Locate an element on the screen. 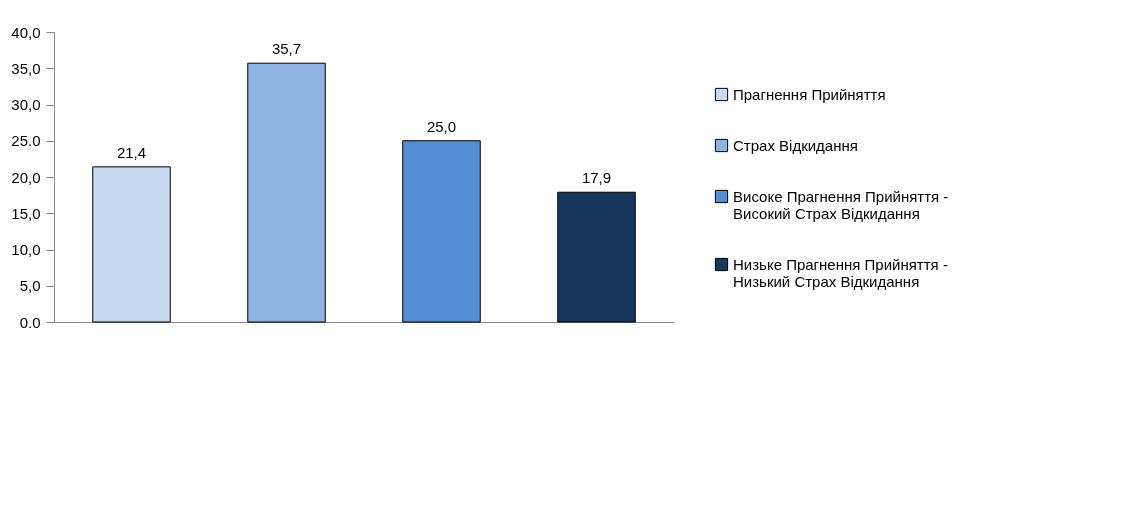  y-tick-label: 20,0 is located at coordinates (26, 177).